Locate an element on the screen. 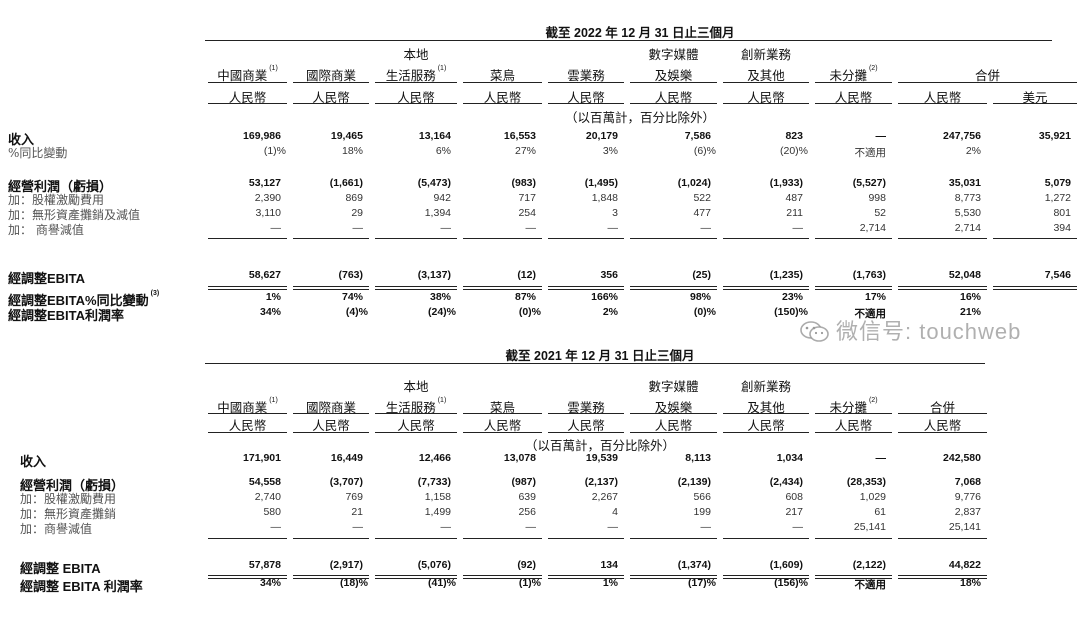 The image size is (1080, 617). table-cell: 13,164 is located at coordinates (434, 136).